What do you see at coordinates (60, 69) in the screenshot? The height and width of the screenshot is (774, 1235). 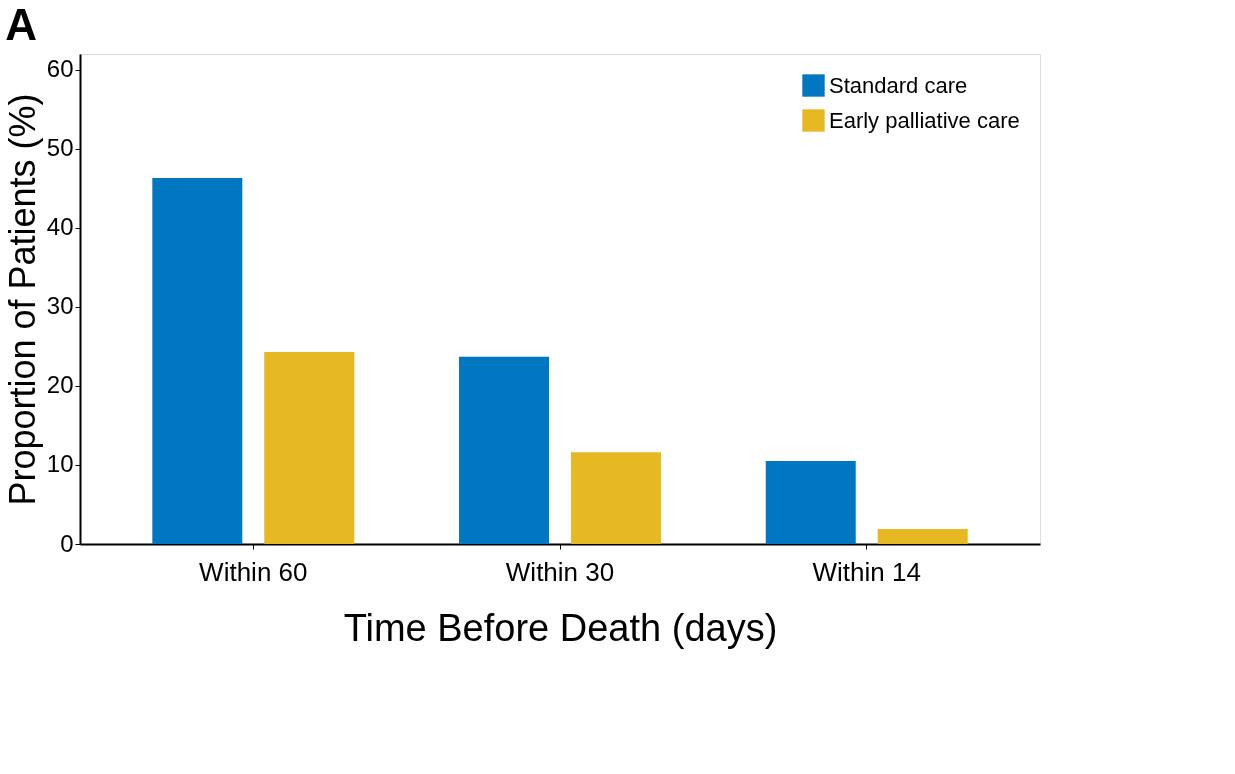 I see `y-tick-label: 60` at bounding box center [60, 69].